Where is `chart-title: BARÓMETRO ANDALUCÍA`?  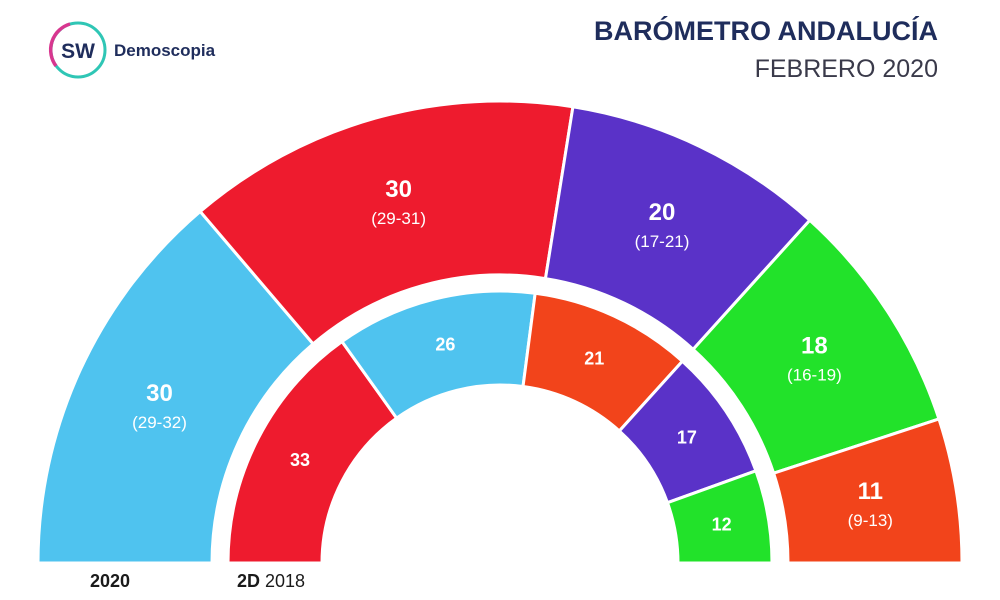
chart-title: BARÓMETRO ANDALUCÍA is located at coordinates (766, 30).